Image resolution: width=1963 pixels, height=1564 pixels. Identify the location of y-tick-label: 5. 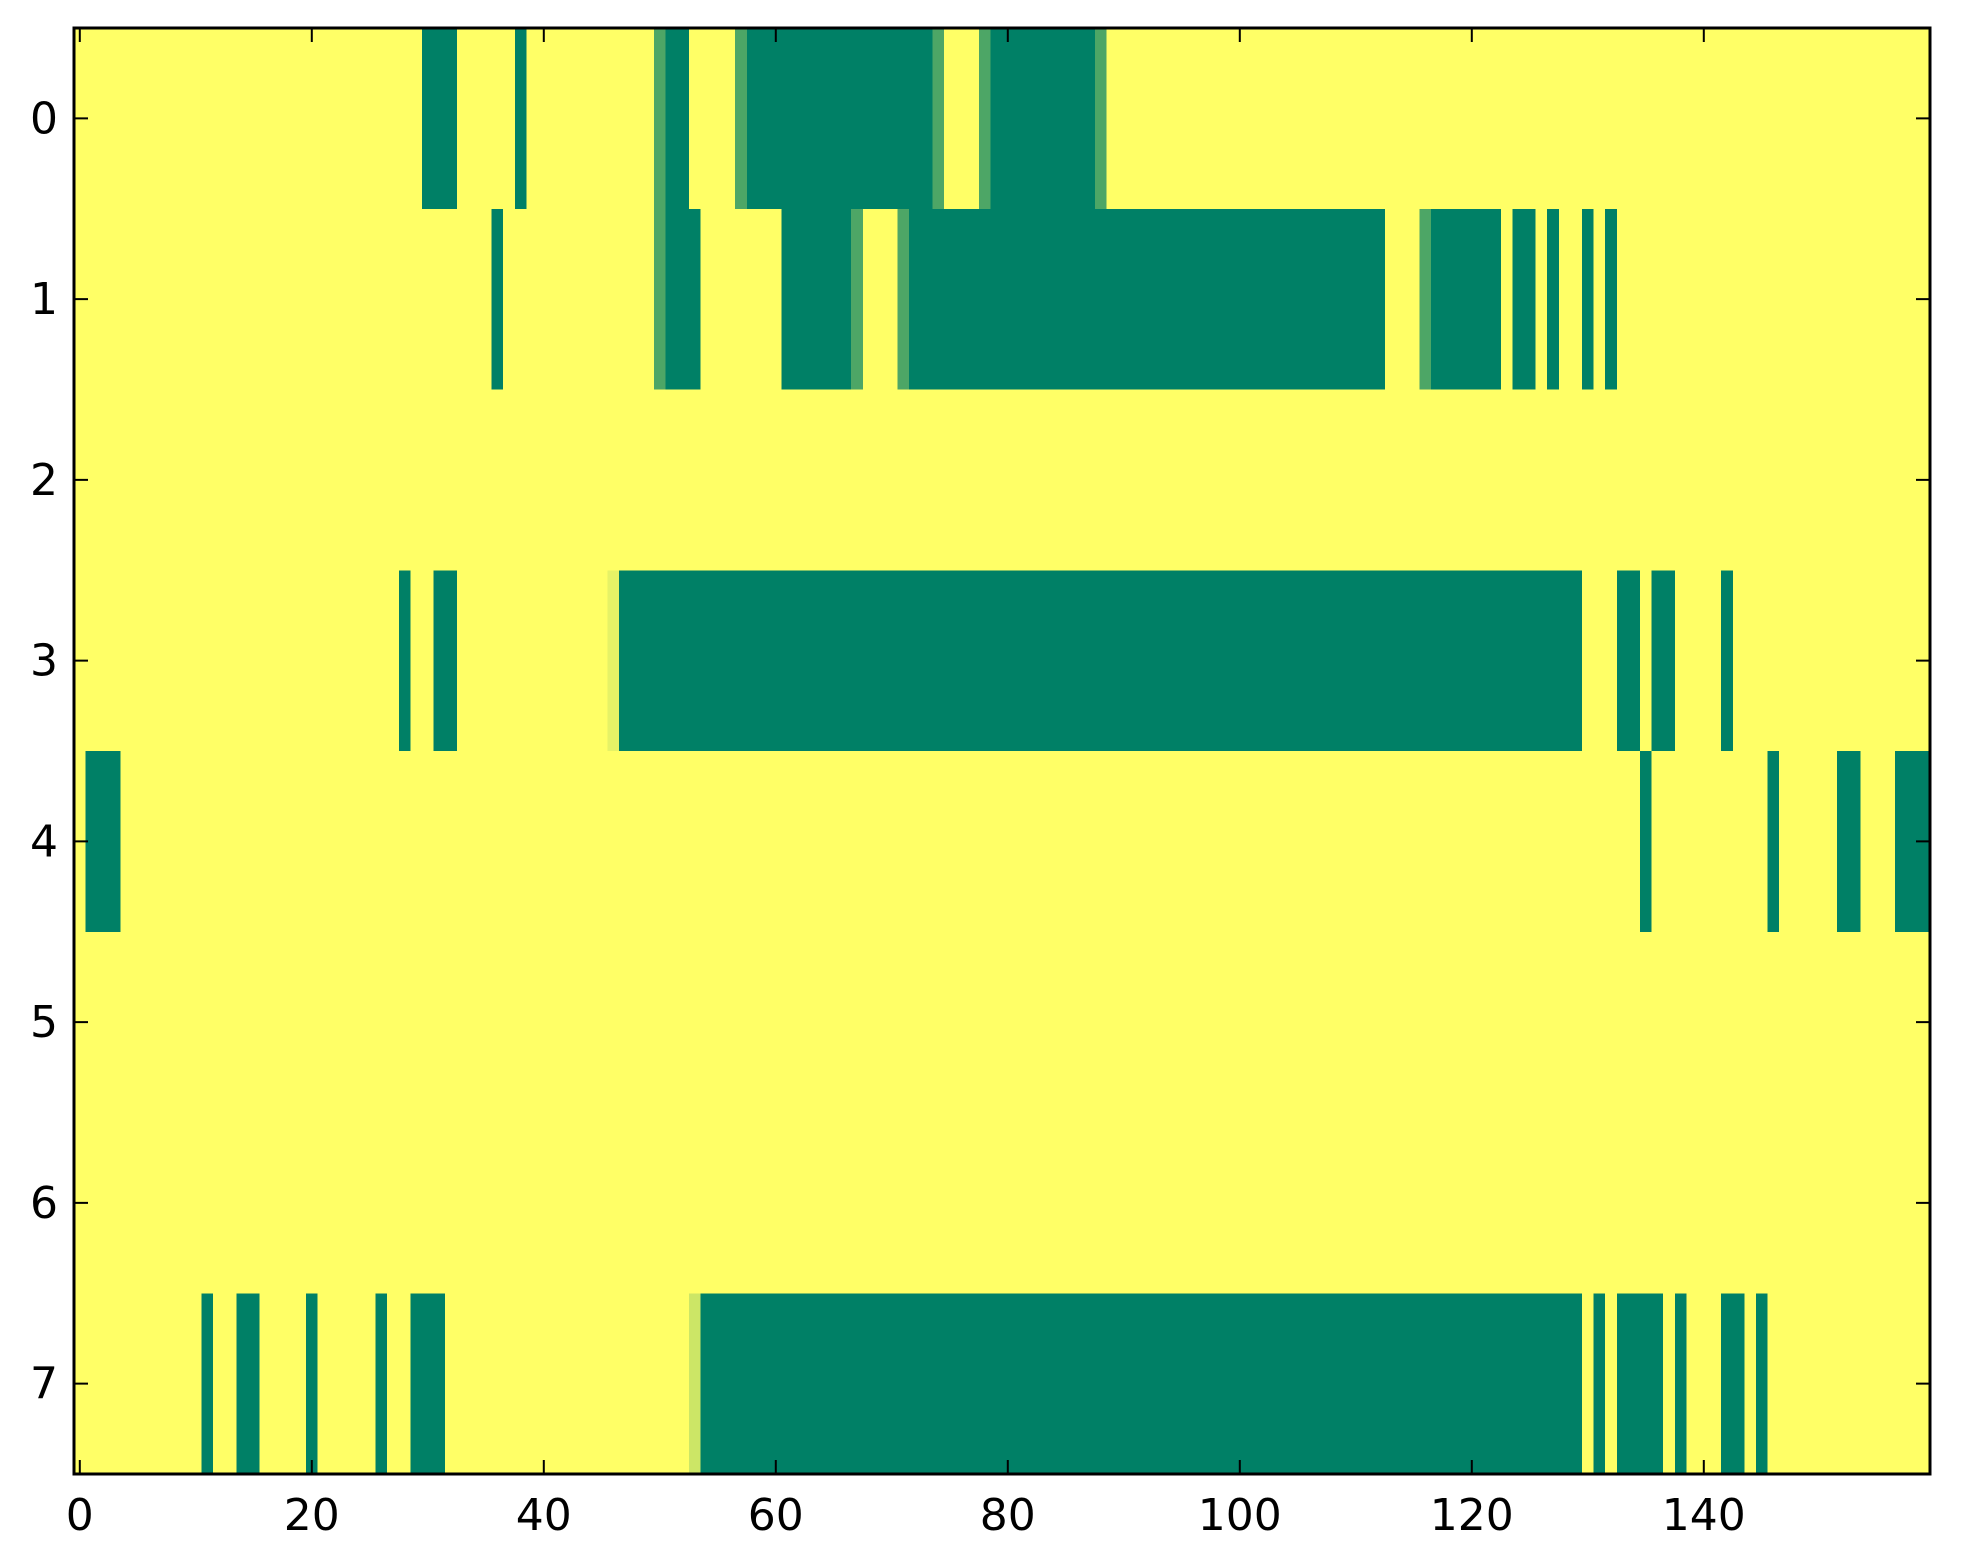
(44, 1022).